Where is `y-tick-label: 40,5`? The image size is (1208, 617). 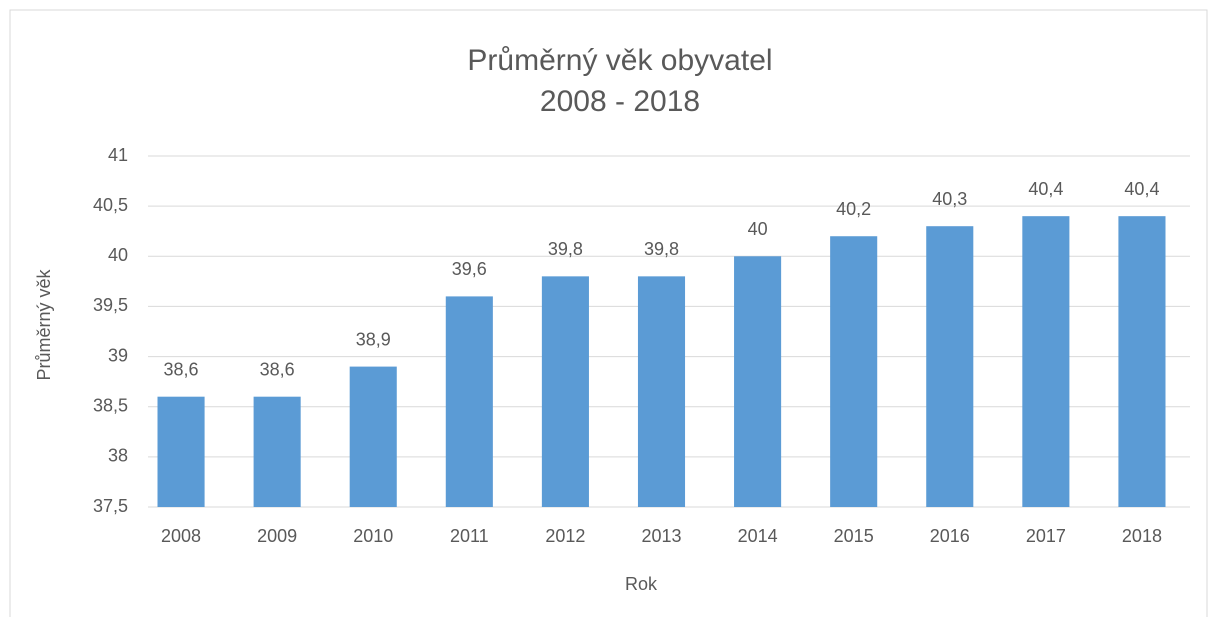
y-tick-label: 40,5 is located at coordinates (110, 205).